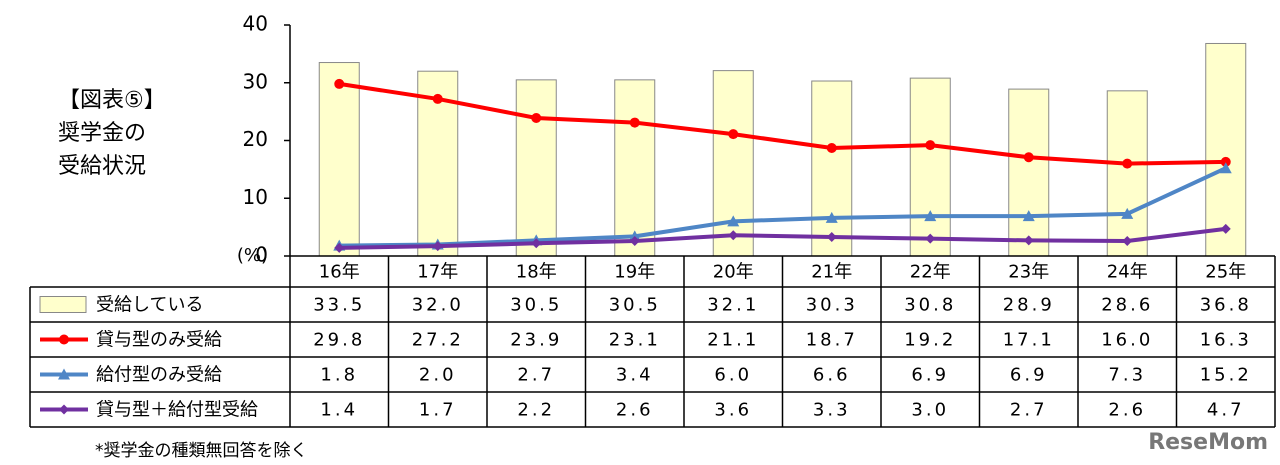  I want to click on title-line: 奨学金の, so click(102, 133).